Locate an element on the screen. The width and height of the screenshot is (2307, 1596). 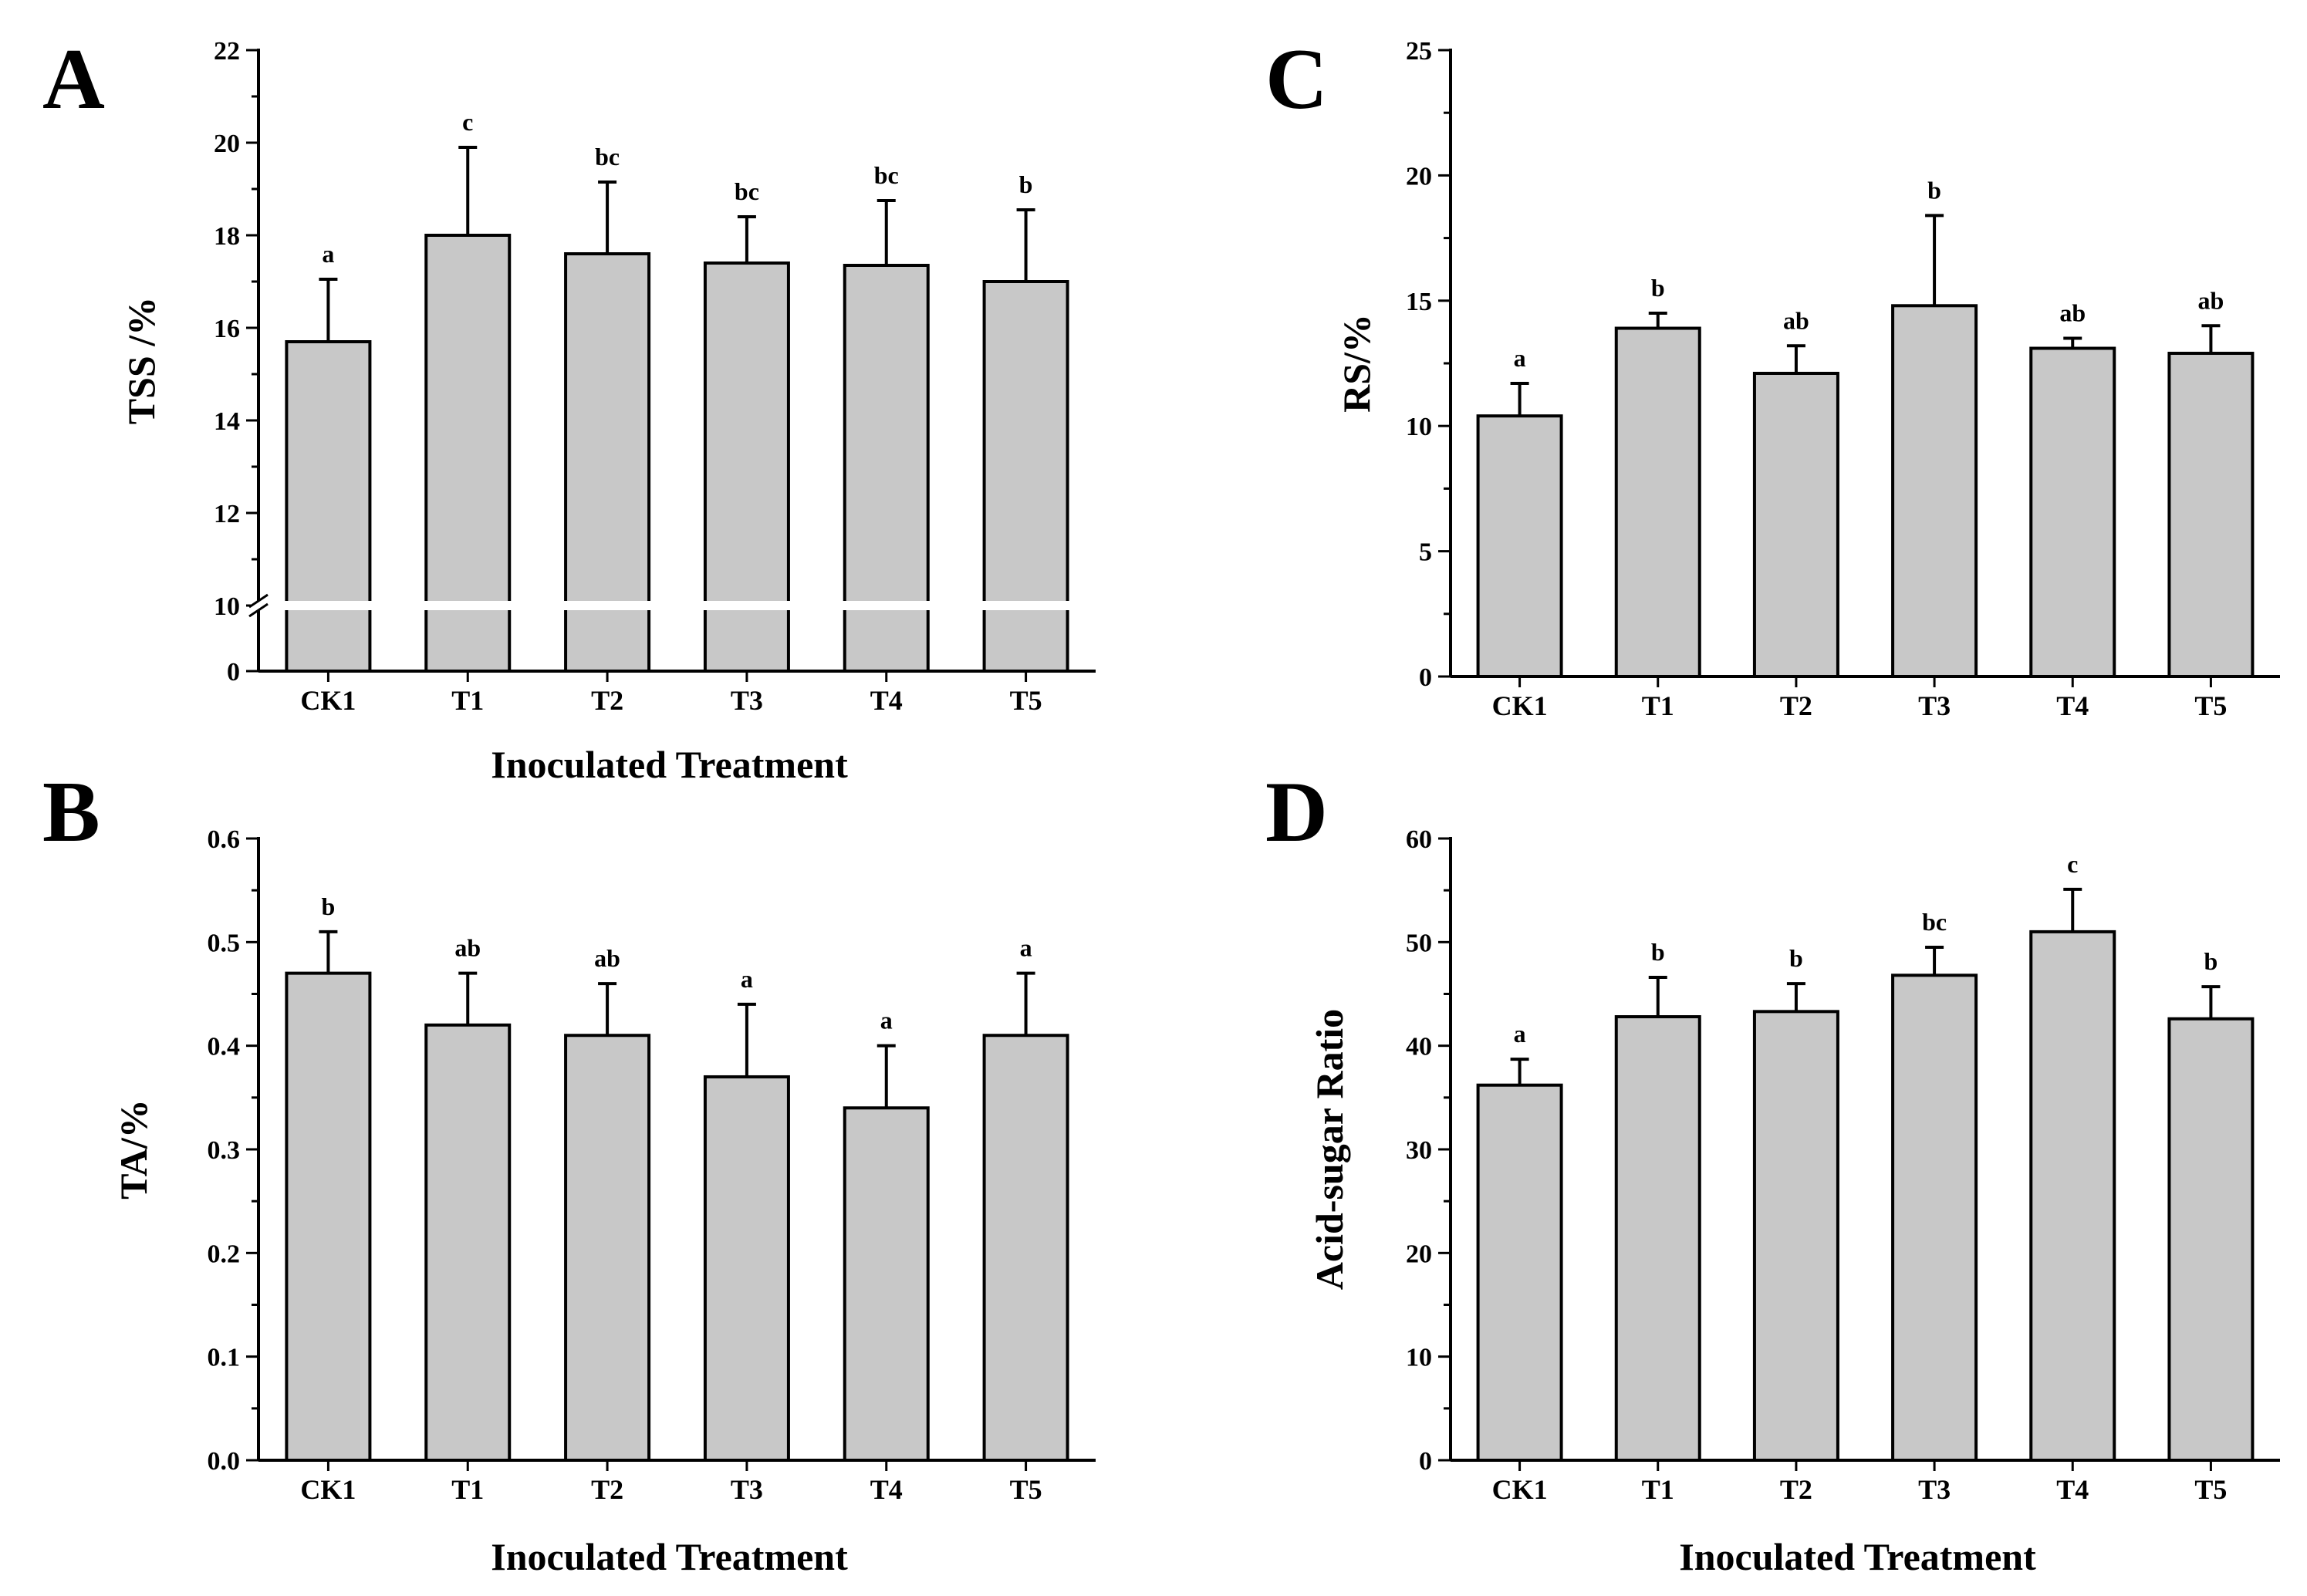
y-tick-label: 14 is located at coordinates (227, 421).